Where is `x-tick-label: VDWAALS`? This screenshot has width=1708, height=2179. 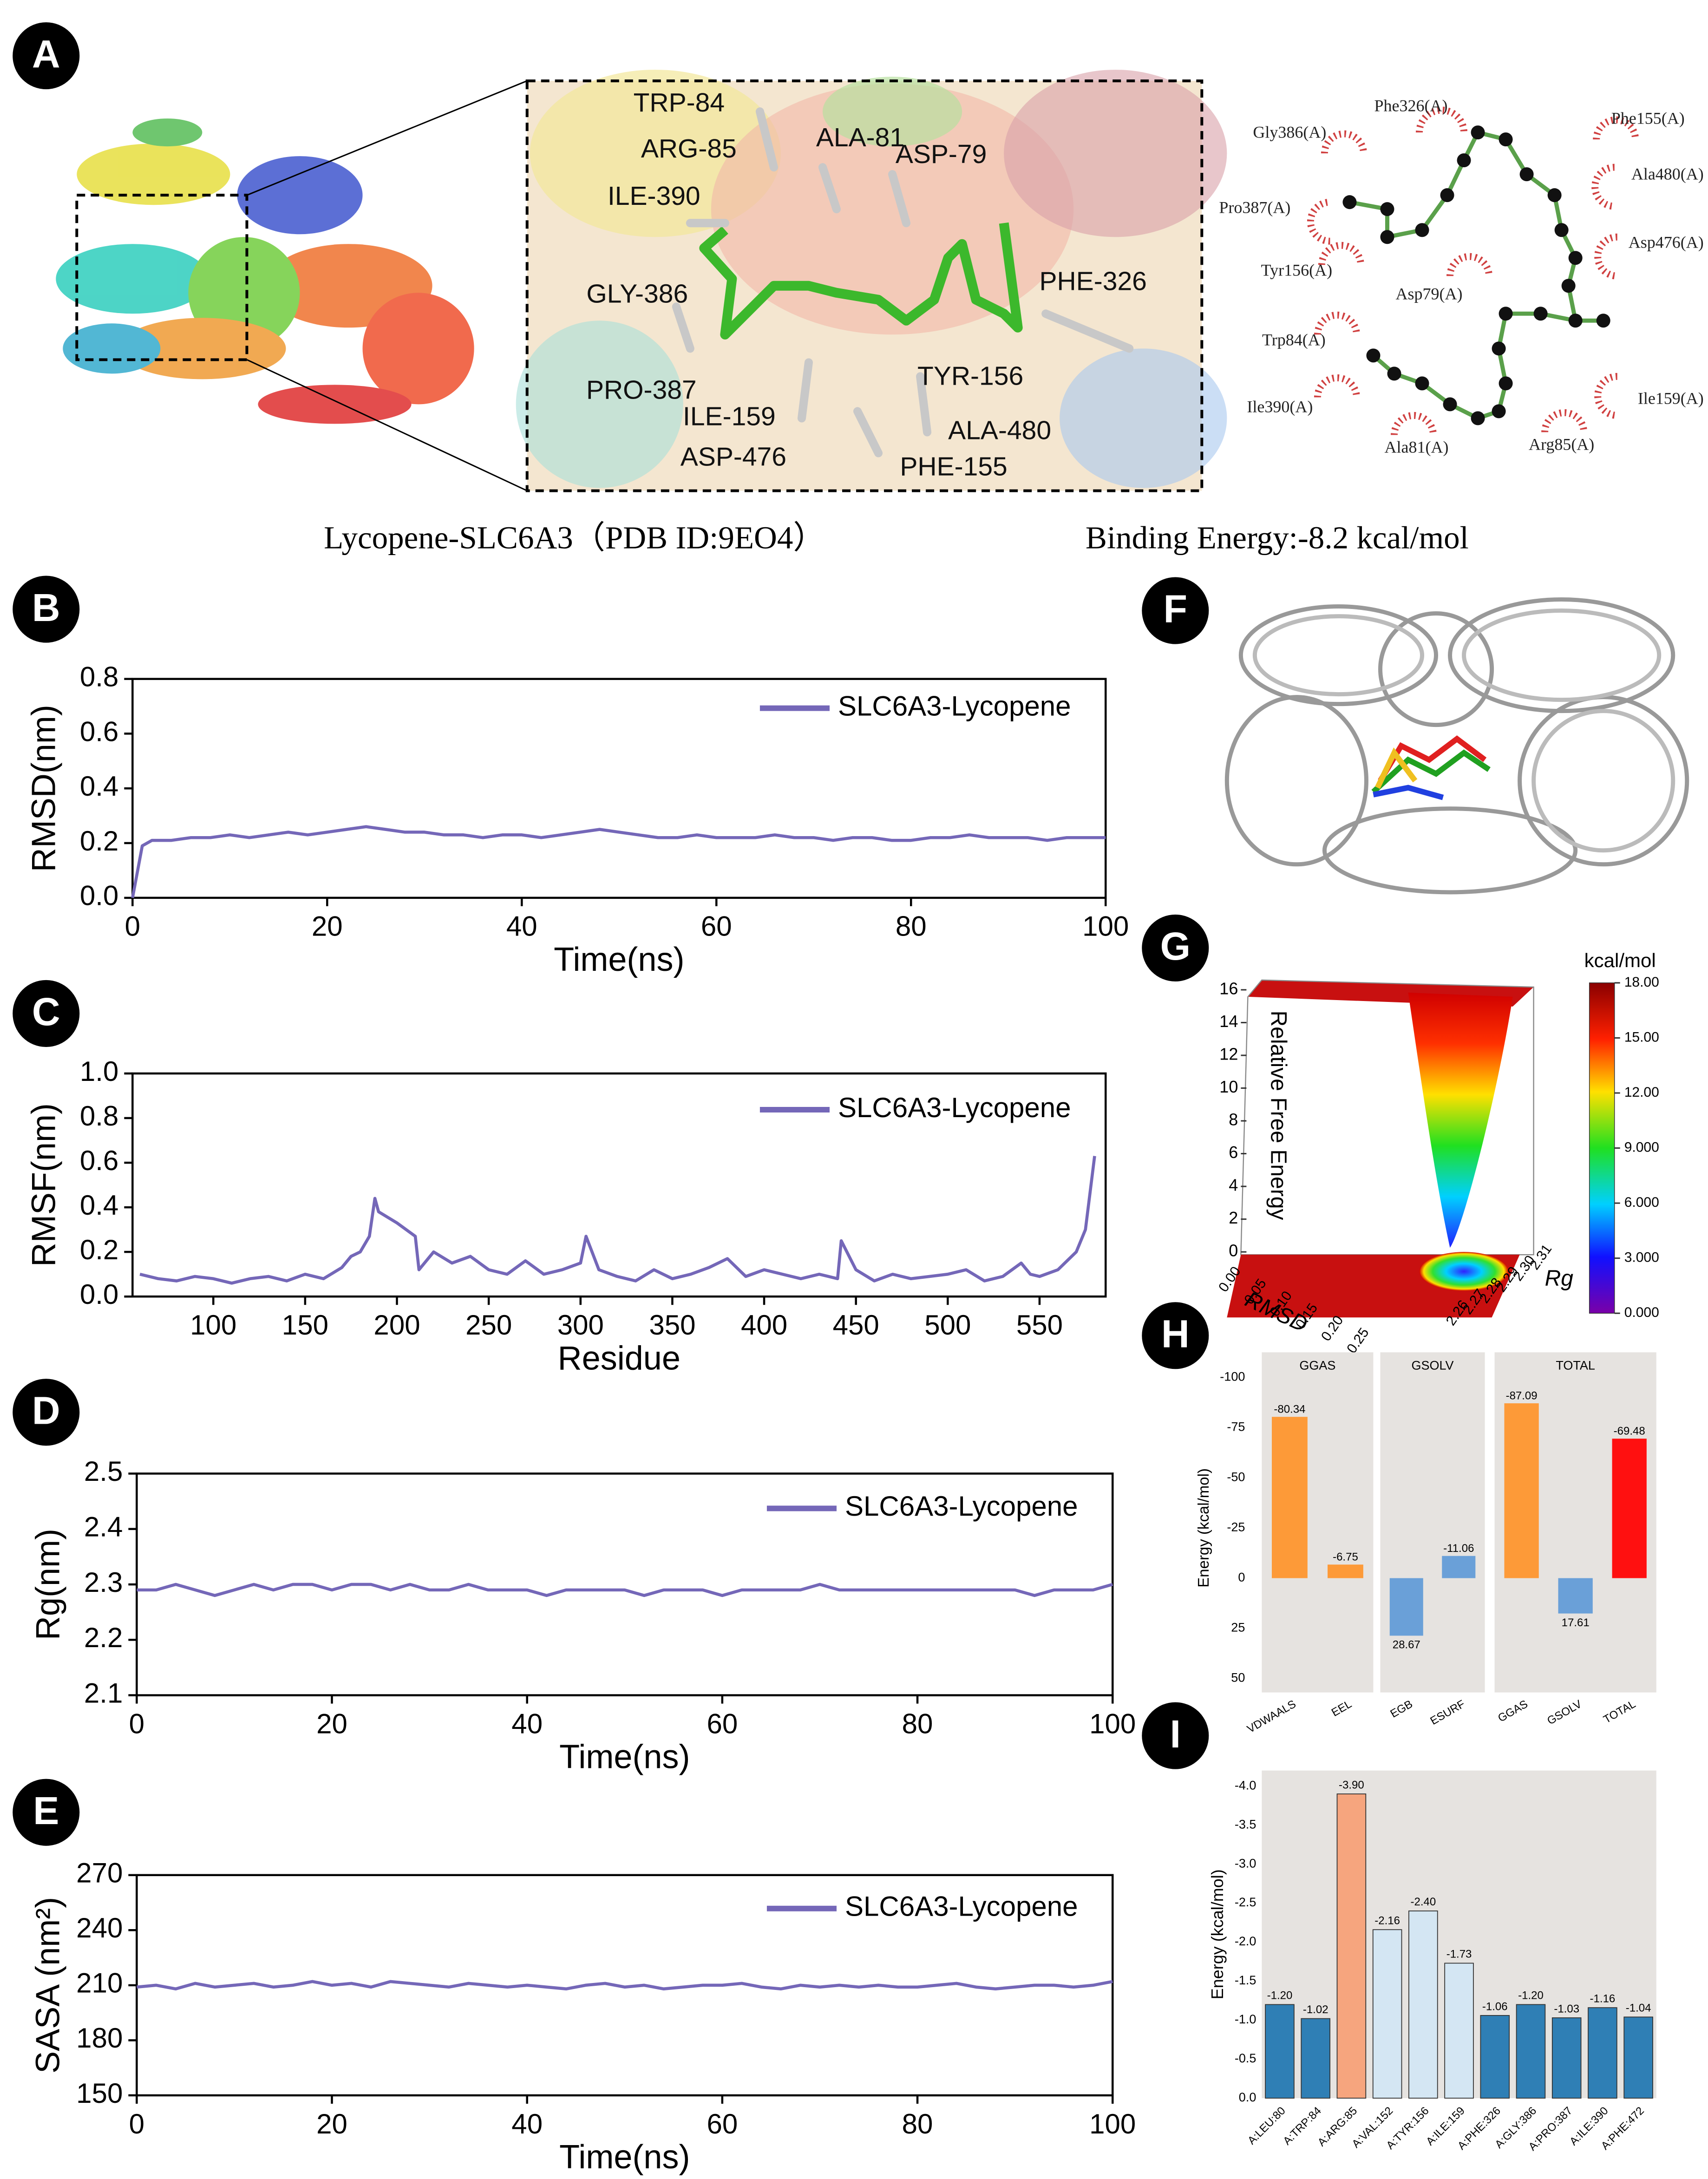 x-tick-label: VDWAALS is located at coordinates (1271, 1717).